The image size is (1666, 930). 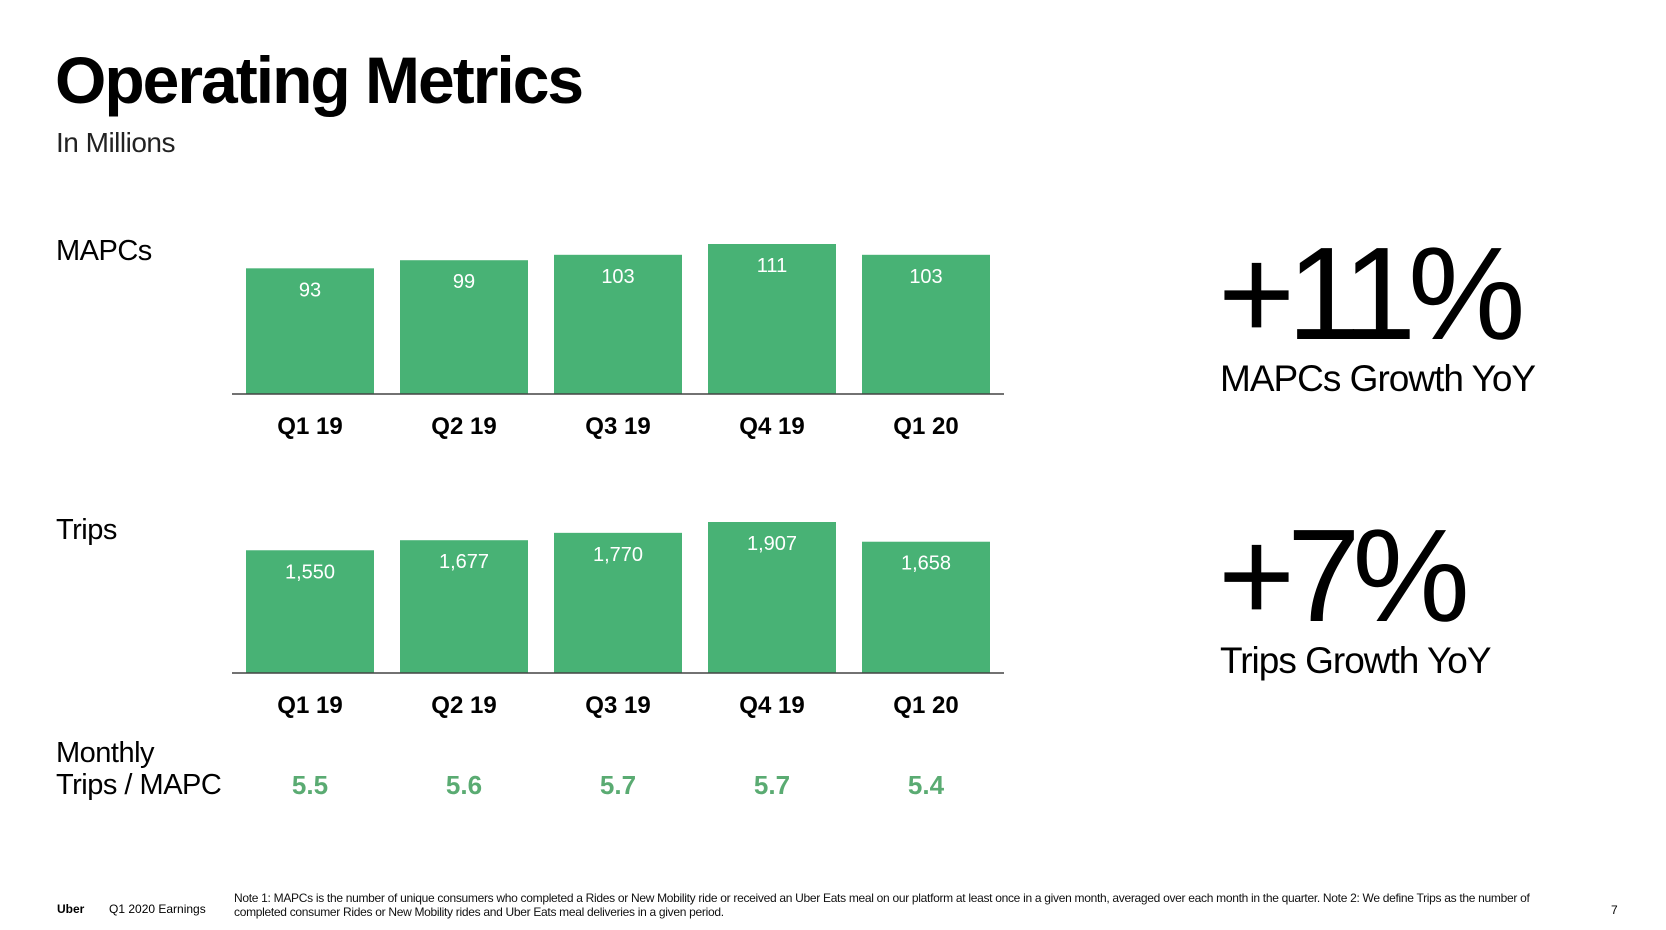 What do you see at coordinates (1356, 660) in the screenshot?
I see `trips-growth-label: Trips Growth YoY` at bounding box center [1356, 660].